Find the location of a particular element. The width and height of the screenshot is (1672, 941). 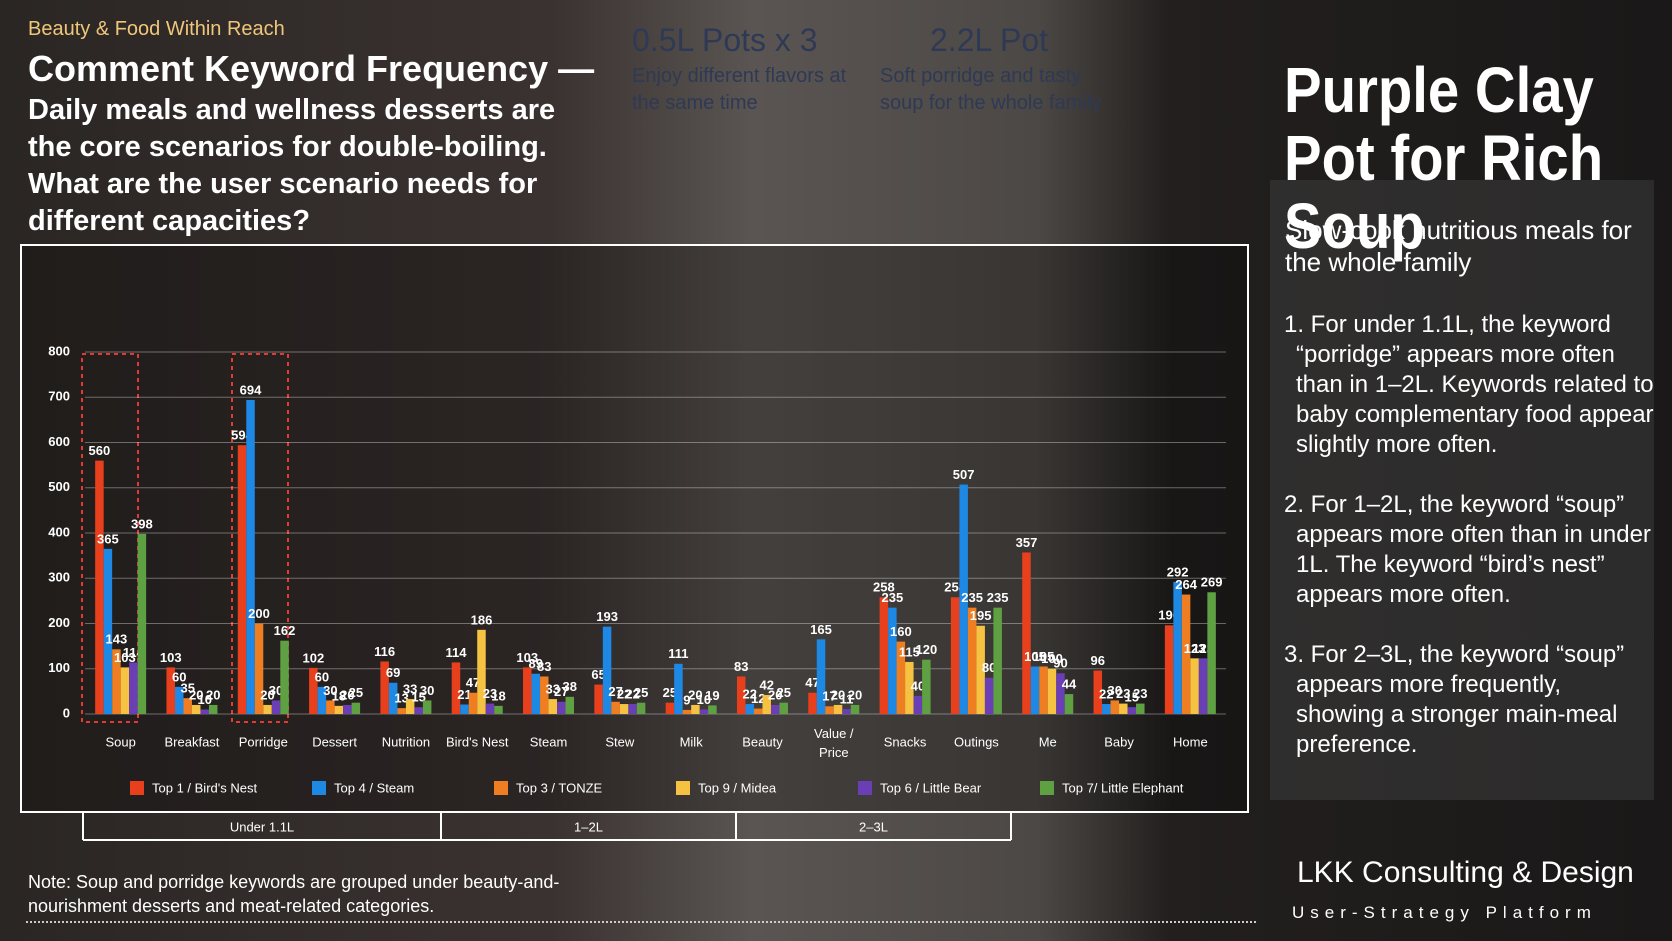

data-label: 19 is located at coordinates (712, 695).